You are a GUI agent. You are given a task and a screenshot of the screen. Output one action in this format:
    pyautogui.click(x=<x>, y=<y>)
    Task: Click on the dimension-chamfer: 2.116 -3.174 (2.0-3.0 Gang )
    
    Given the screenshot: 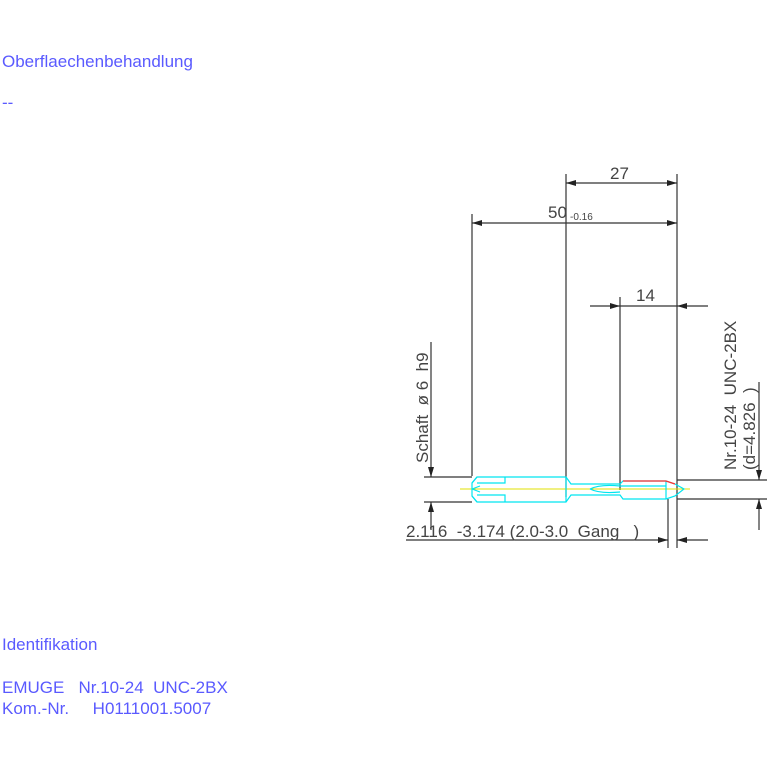 What is the action you would take?
    pyautogui.click(x=557, y=532)
    